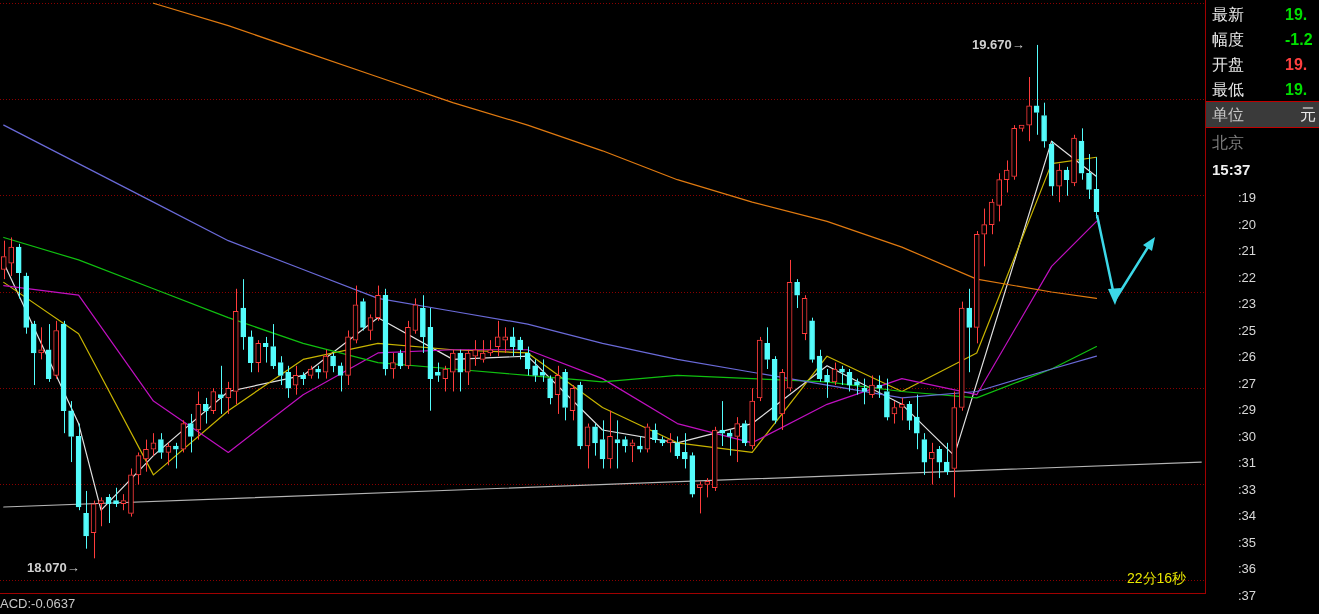 Image resolution: width=1319 pixels, height=614 pixels. I want to click on text: 元, so click(1308, 115).